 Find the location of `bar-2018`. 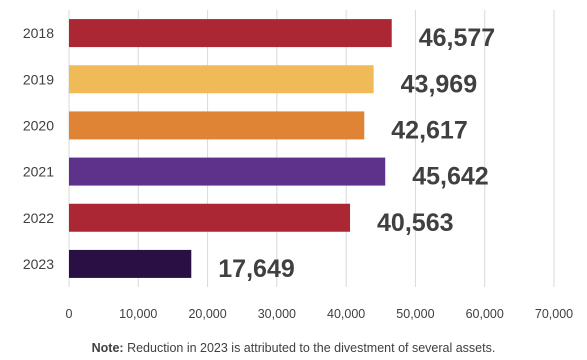

bar-2018 is located at coordinates (230, 33).